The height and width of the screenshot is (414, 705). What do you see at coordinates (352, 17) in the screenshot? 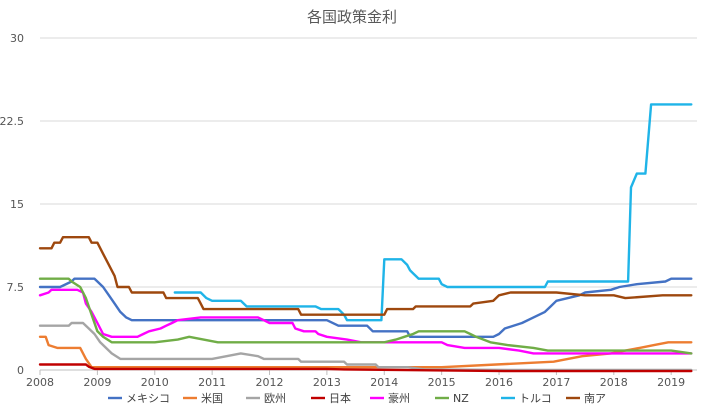
I see `chart-title: 各国政策金利` at bounding box center [352, 17].